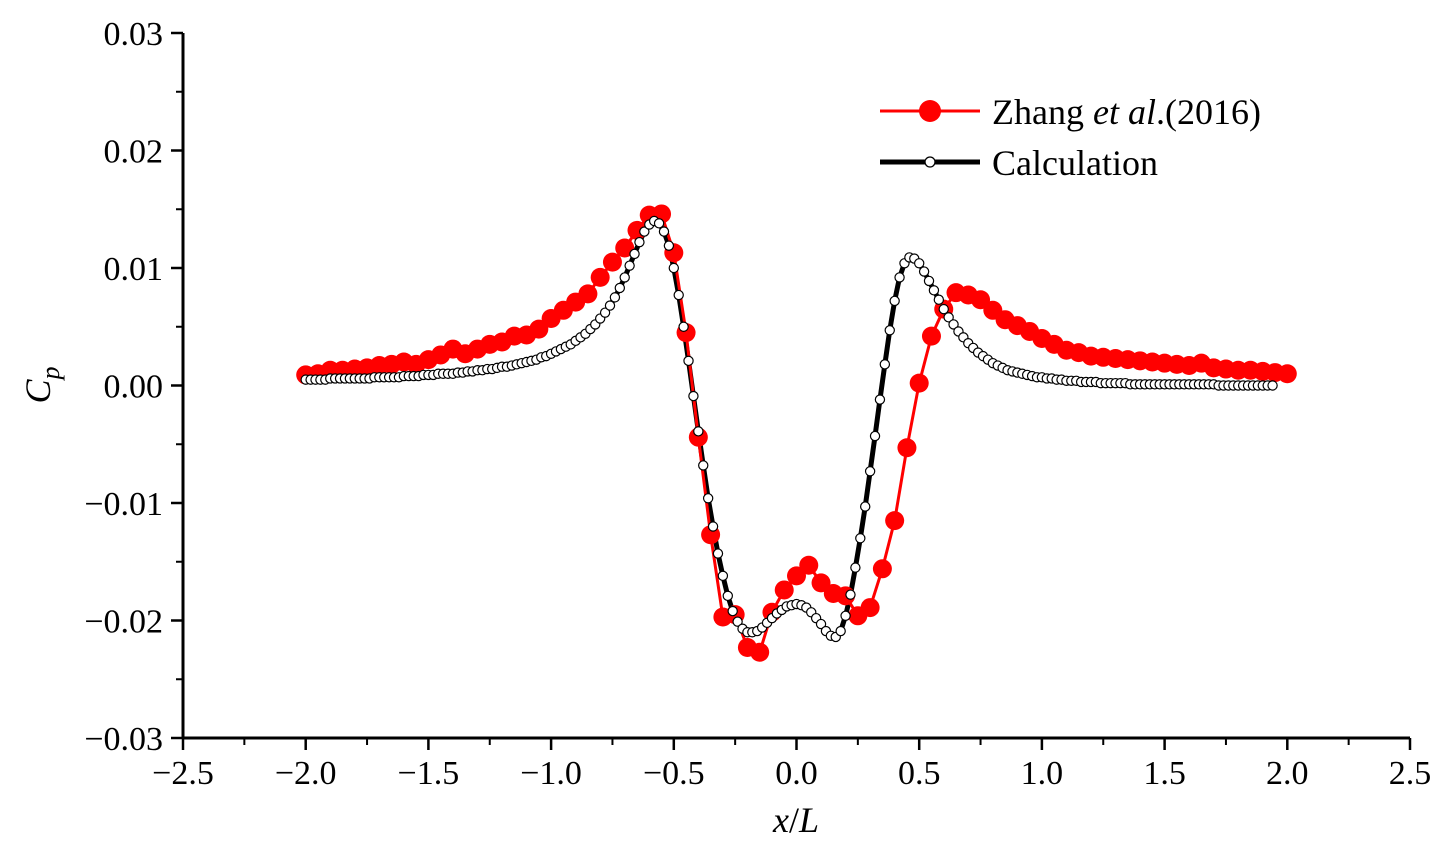  Describe the element at coordinates (1075, 163) in the screenshot. I see `legend-calculation-label: Calculation` at that location.